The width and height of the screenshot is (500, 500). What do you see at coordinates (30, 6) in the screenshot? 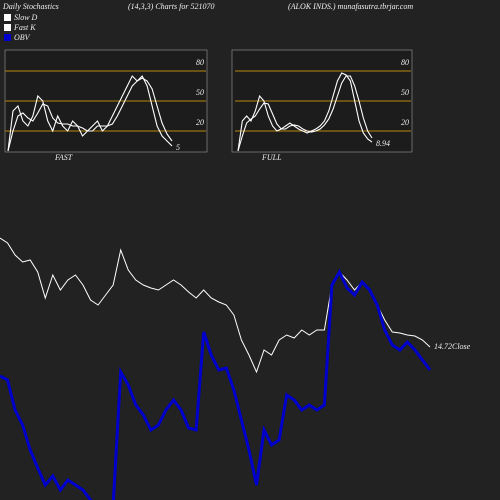
I see `chart-title: Daily Stochastics` at bounding box center [30, 6].